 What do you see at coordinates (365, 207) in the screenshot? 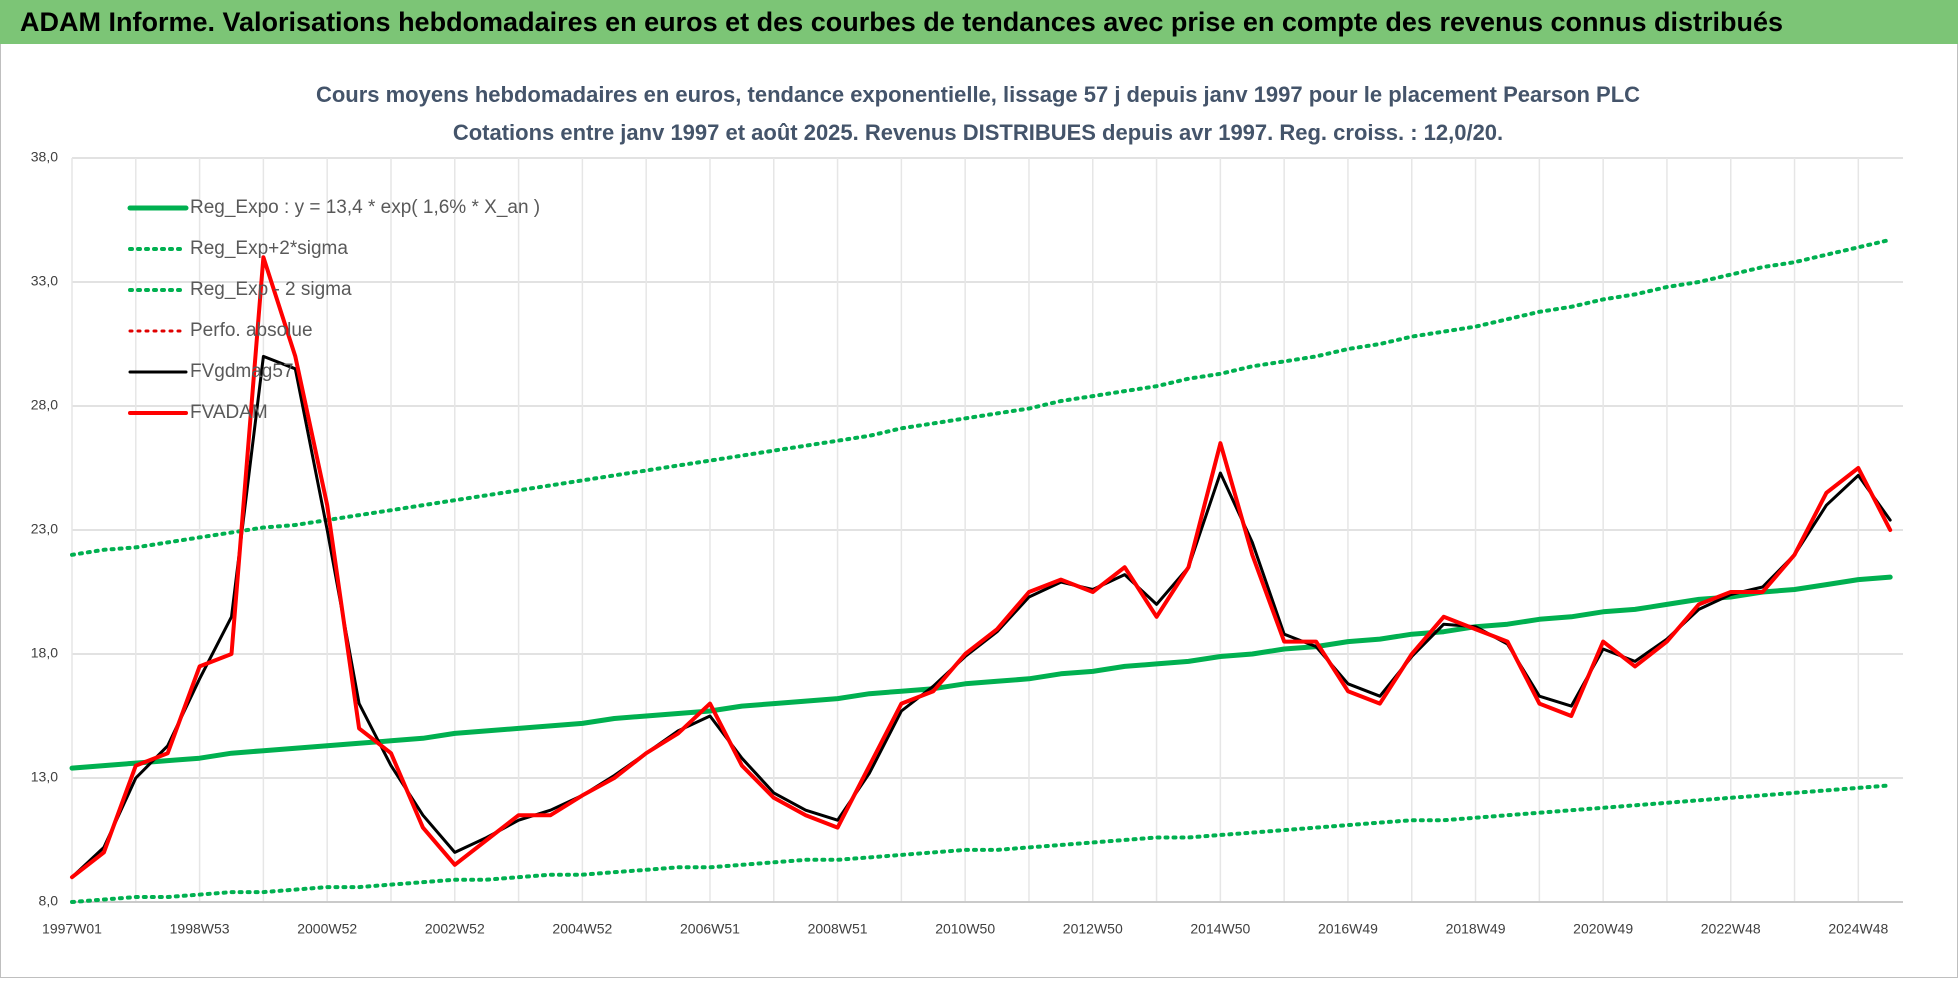
I see `legend-label: Reg_Expo : y = 13,4 * exp( 1,6% * X_an )` at bounding box center [365, 207].